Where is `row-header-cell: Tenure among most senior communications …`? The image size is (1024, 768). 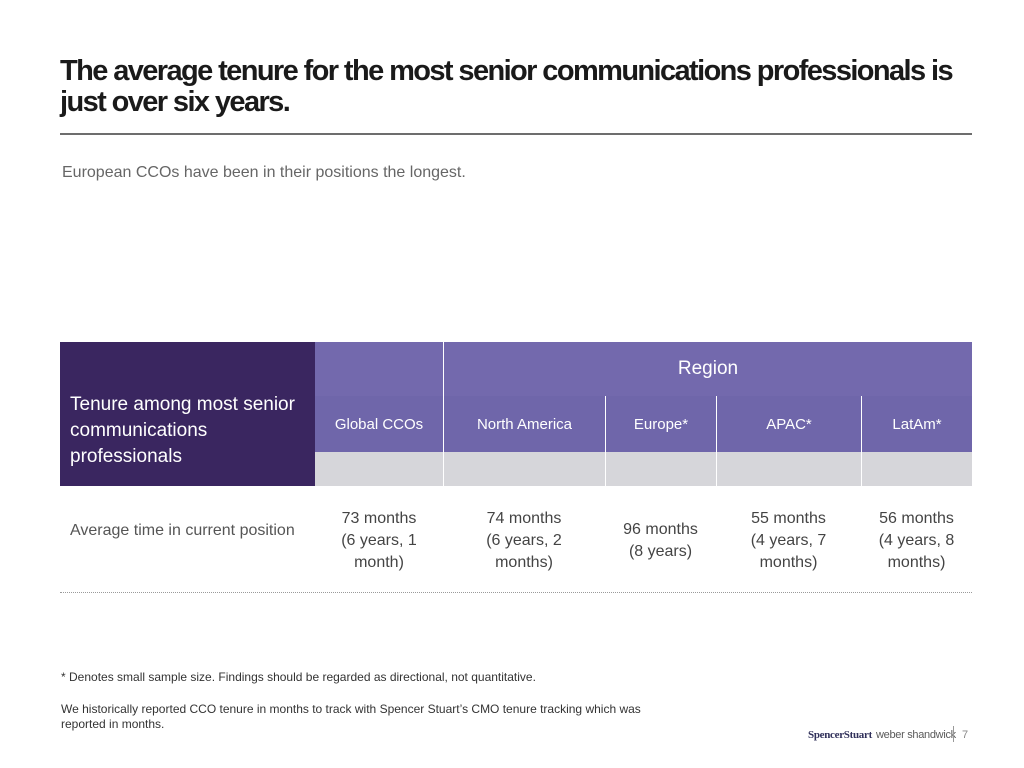
row-header-cell: Tenure among most senior communications … is located at coordinates (187, 414).